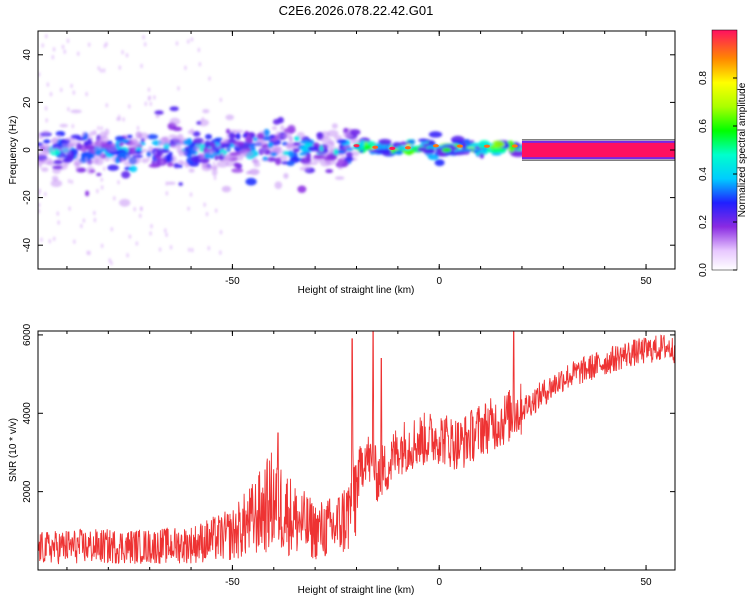 Image resolution: width=750 pixels, height=600 pixels. What do you see at coordinates (486, 146) in the screenshot?
I see `spectrogram-peak` at bounding box center [486, 146].